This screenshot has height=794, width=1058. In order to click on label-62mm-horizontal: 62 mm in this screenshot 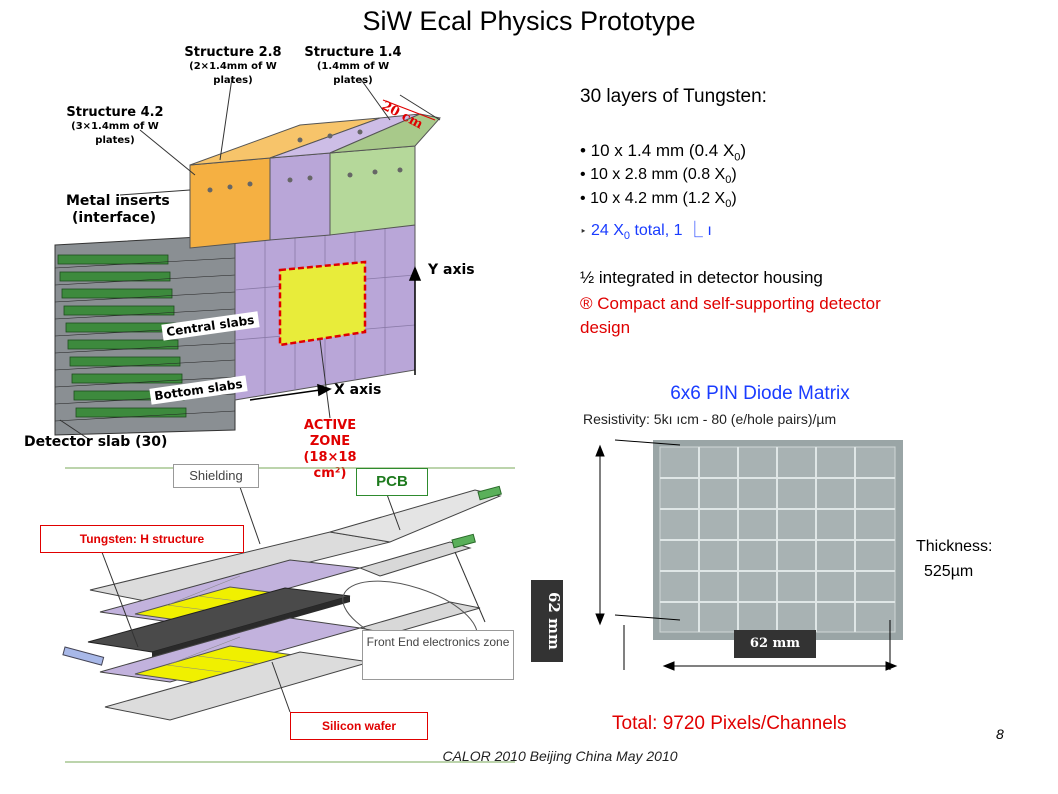, I will do `click(775, 644)`.